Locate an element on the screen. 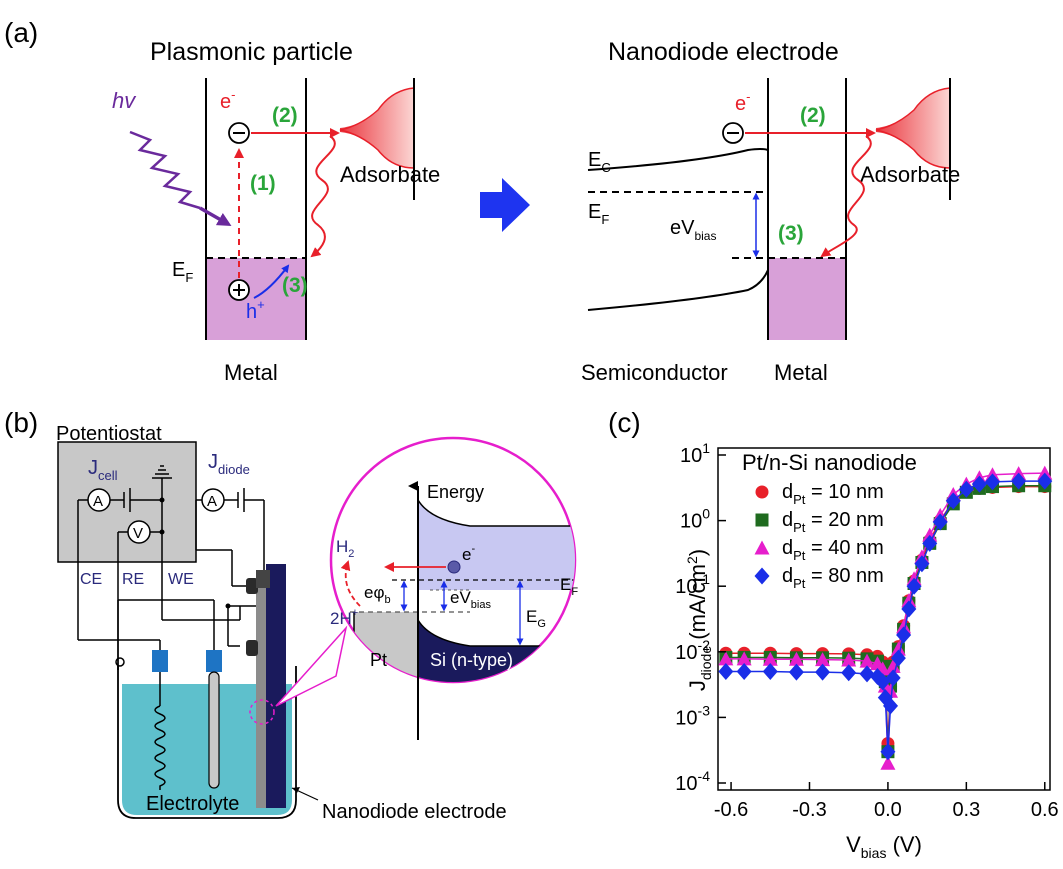 Image resolution: width=1063 pixels, height=869 pixels. series-line is located at coordinates (885, 616).